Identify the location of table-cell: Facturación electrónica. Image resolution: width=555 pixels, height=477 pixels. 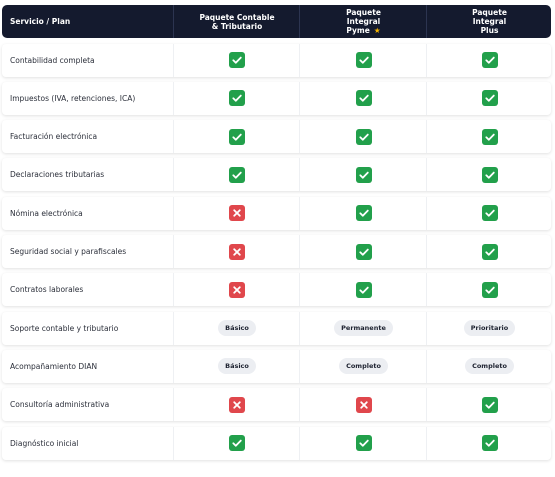
(87, 136).